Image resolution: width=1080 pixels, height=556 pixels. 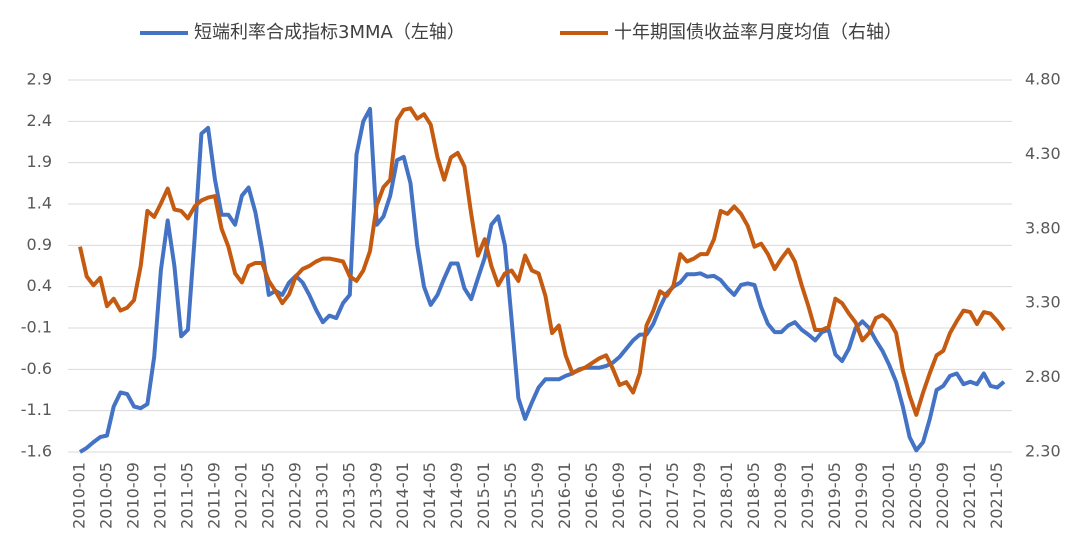 What do you see at coordinates (456, 495) in the screenshot?
I see `x-tick-label: 2014-09` at bounding box center [456, 495].